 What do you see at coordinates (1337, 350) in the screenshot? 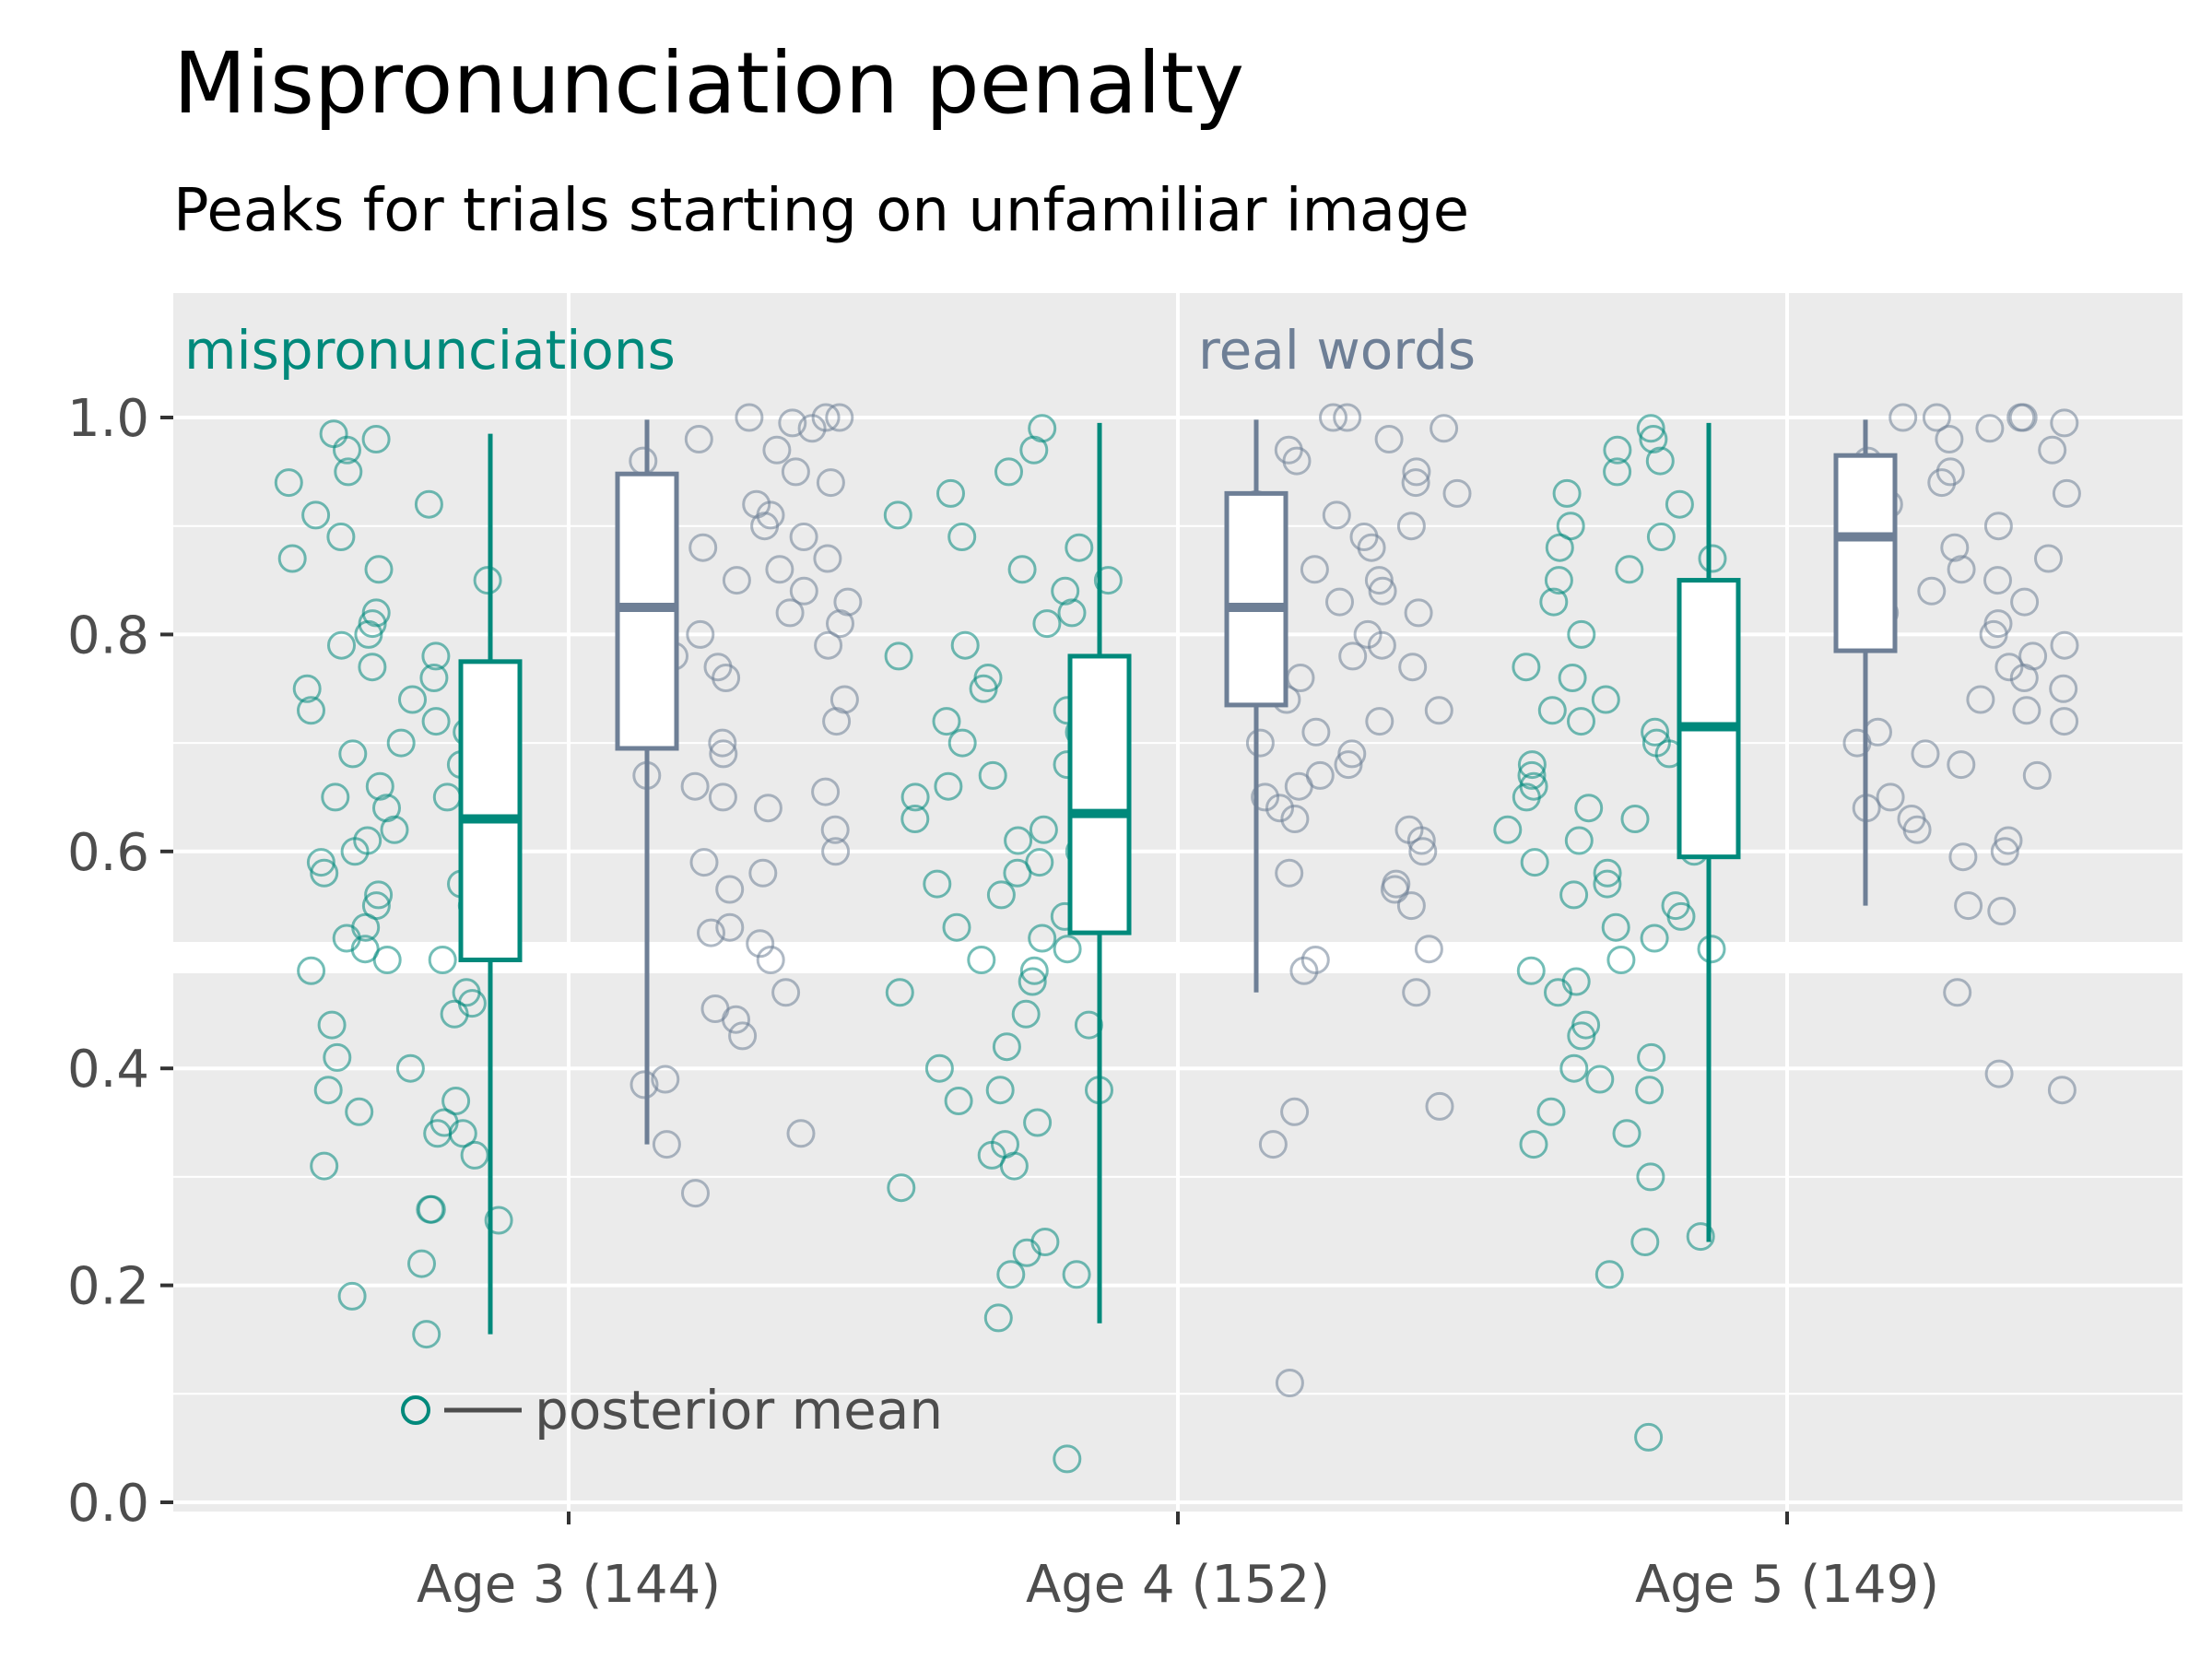
I see `annotation-real-words: real words` at bounding box center [1337, 350].